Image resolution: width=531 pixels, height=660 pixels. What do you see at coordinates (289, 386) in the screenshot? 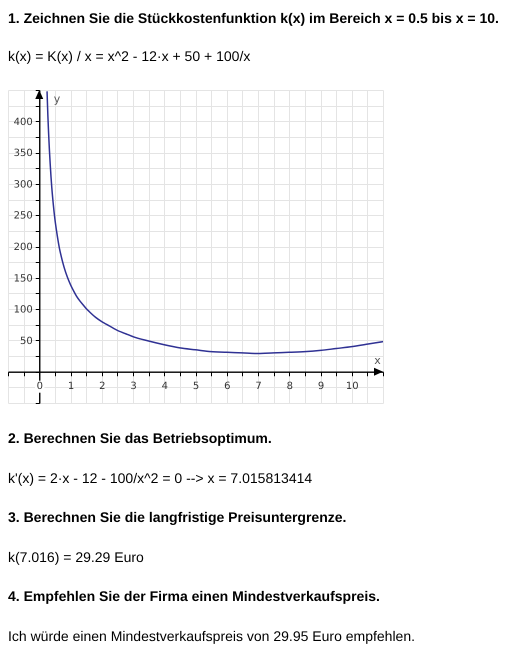
I see `x-tick-label: 8` at bounding box center [289, 386].